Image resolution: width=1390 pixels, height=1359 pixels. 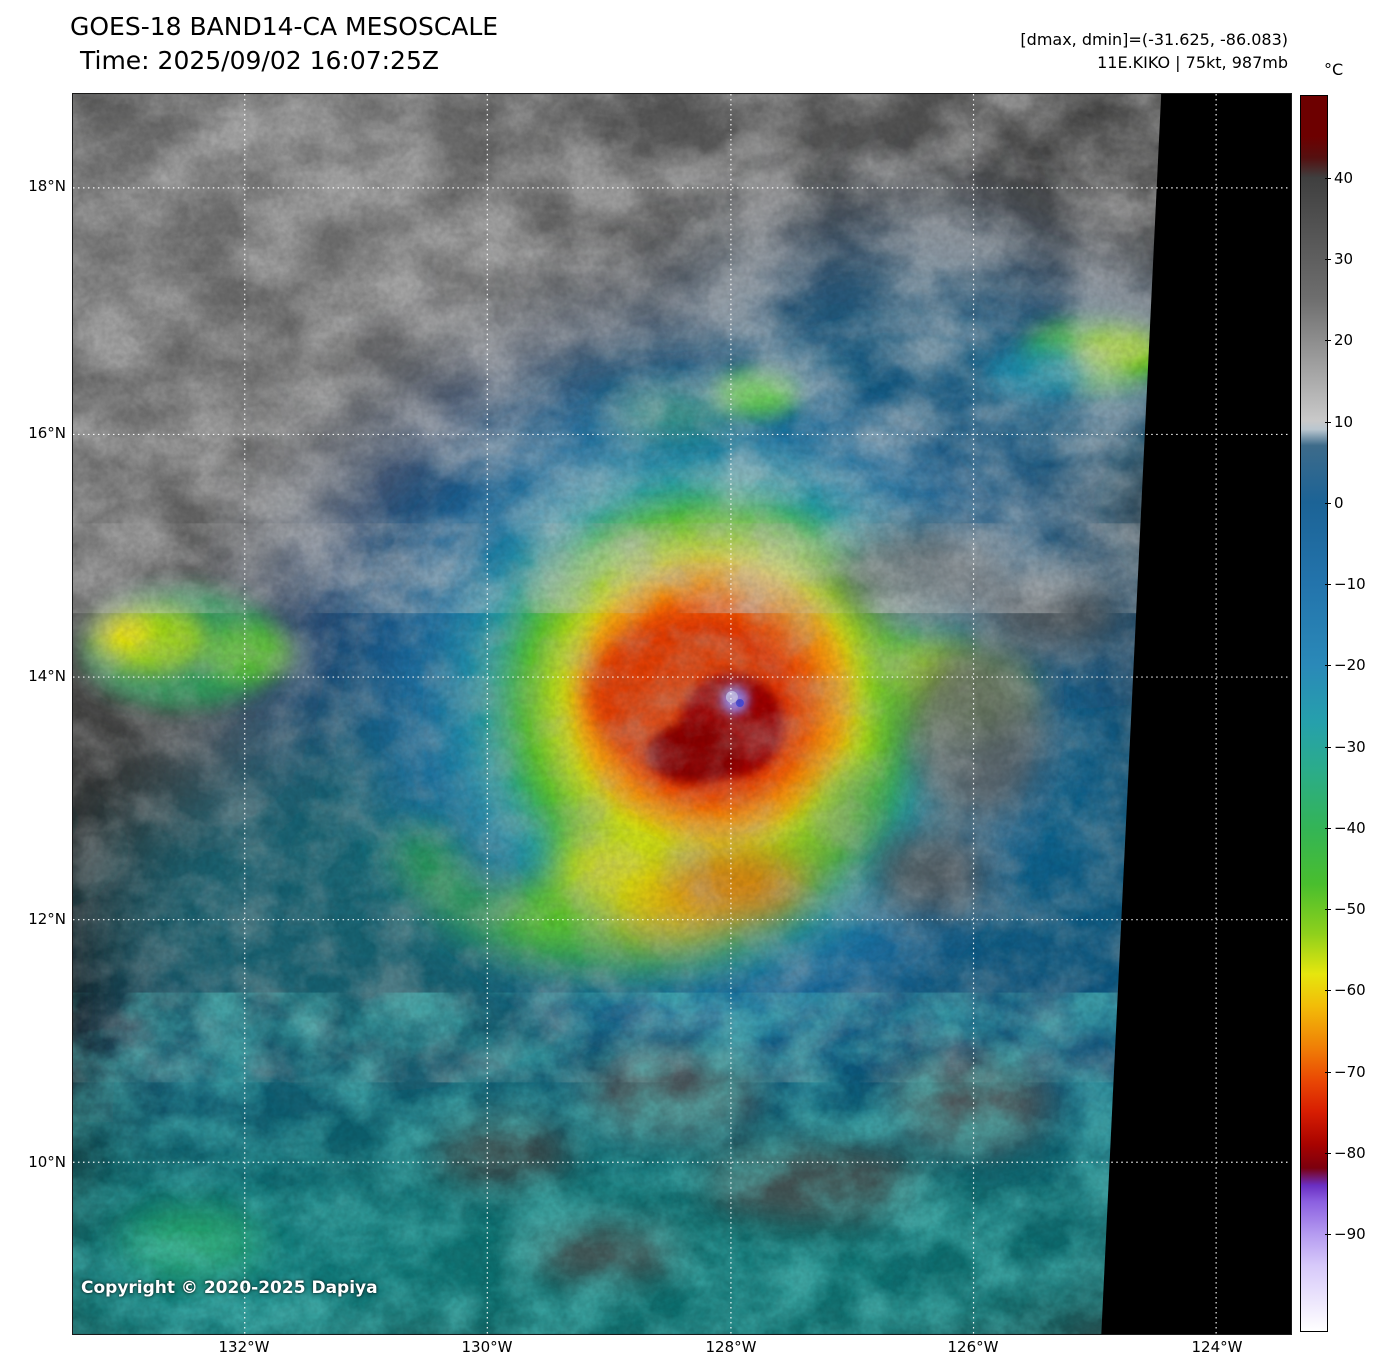 I want to click on lat-axis-label-16n: 16°N, so click(x=47, y=433).